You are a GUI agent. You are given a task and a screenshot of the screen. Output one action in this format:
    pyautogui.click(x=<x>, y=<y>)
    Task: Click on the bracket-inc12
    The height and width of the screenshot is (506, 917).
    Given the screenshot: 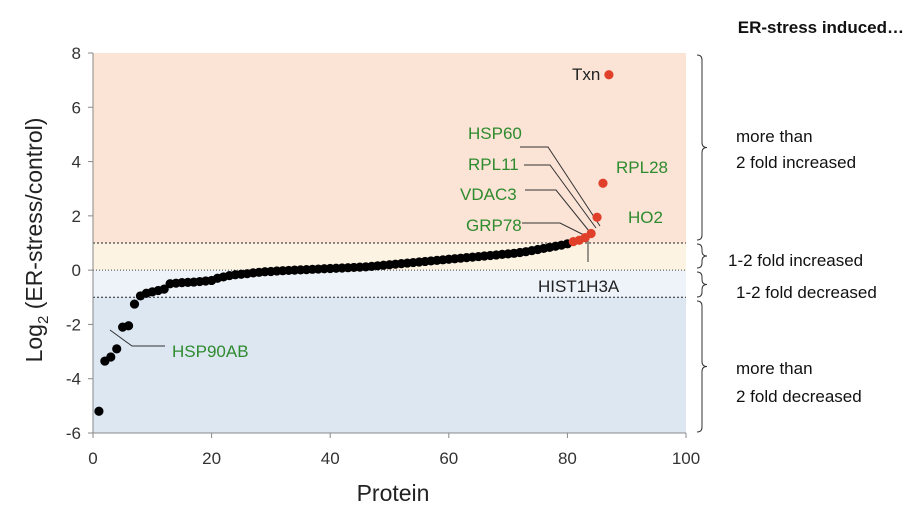 What is the action you would take?
    pyautogui.click(x=702, y=256)
    